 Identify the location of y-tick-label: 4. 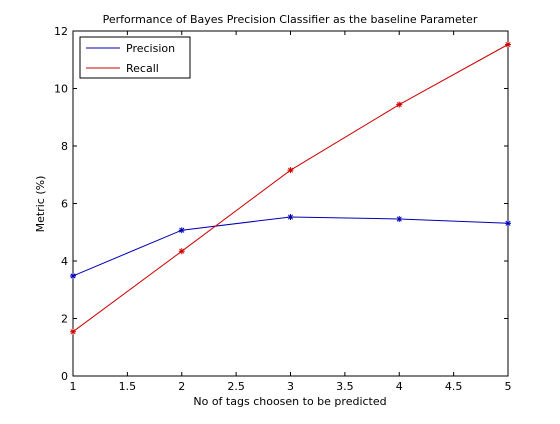
(64, 261).